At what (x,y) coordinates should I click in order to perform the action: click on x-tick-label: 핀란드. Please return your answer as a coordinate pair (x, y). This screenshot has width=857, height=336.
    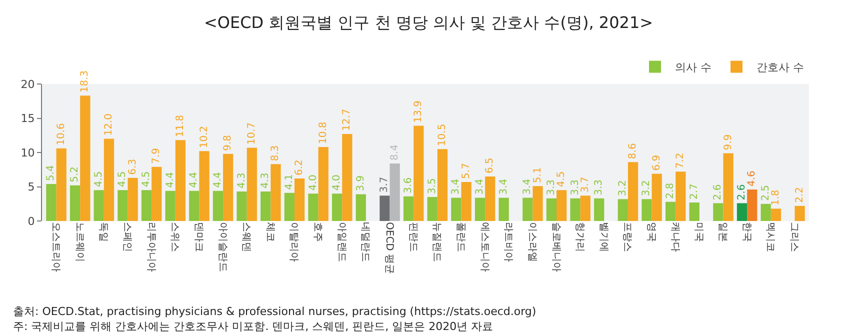
    Looking at the image, I should click on (412, 237).